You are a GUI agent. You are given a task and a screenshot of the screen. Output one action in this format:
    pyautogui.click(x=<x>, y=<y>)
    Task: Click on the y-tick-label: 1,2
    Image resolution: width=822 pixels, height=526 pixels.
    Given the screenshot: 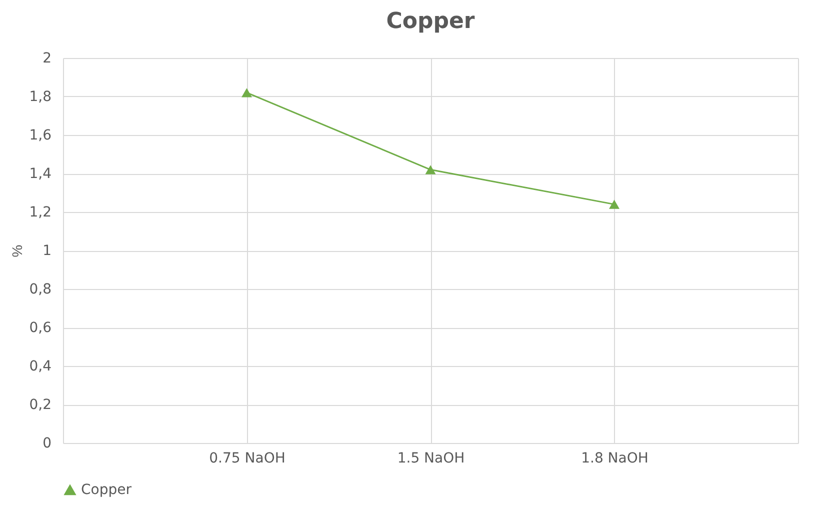 What is the action you would take?
    pyautogui.click(x=40, y=212)
    